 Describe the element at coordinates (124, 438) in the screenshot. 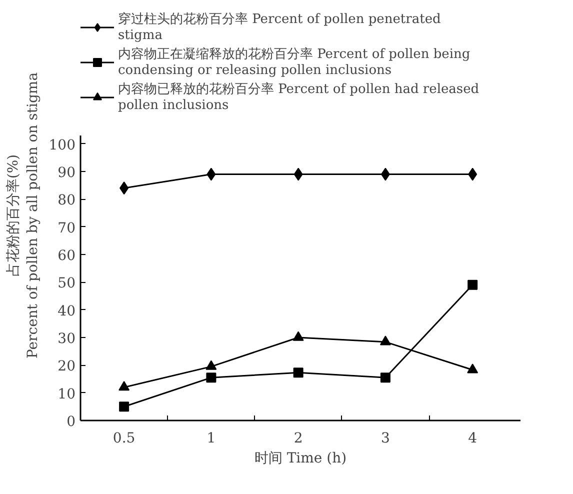

I see `x-tick-label: 0.5` at that location.